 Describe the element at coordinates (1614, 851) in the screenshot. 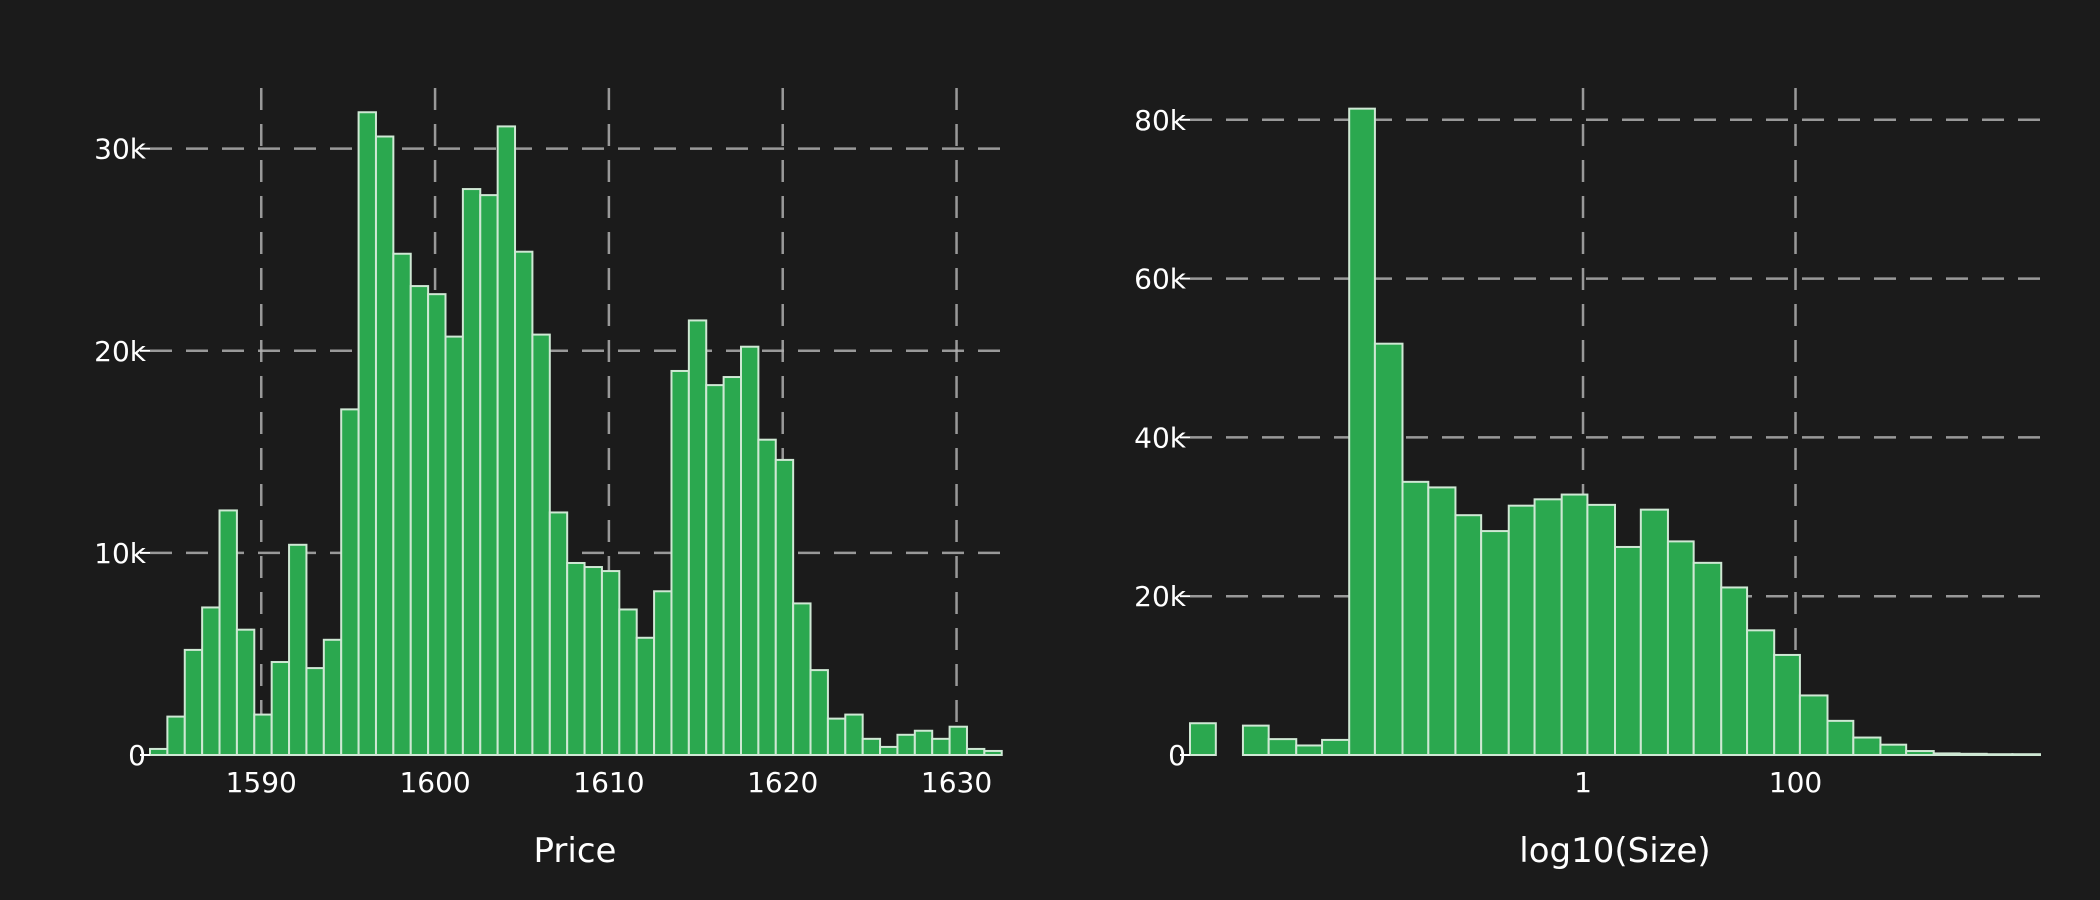

I see `size-x-axis-title: log10(Size)` at that location.